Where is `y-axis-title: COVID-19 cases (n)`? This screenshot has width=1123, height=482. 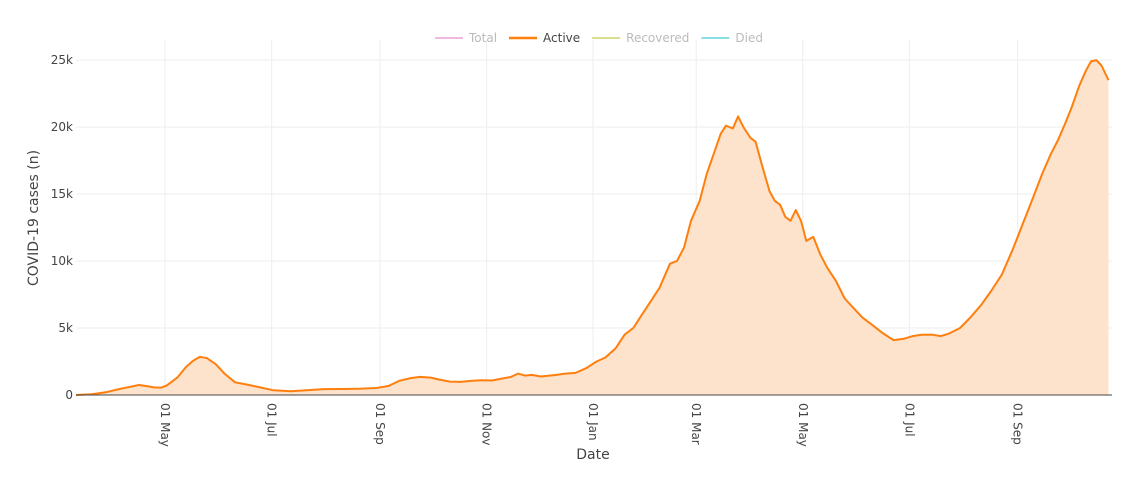
y-axis-title: COVID-19 cases (n) is located at coordinates (34, 218).